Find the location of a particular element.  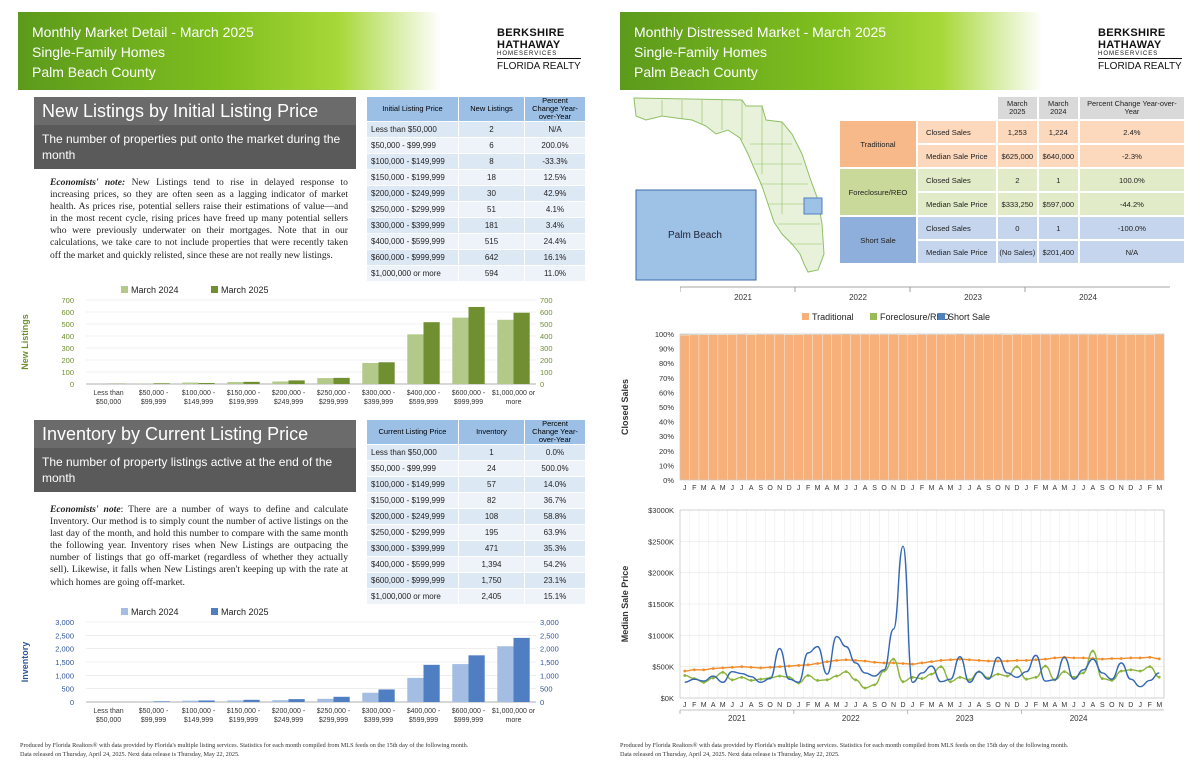

y-tick-left: 1,000 is located at coordinates (64, 675).